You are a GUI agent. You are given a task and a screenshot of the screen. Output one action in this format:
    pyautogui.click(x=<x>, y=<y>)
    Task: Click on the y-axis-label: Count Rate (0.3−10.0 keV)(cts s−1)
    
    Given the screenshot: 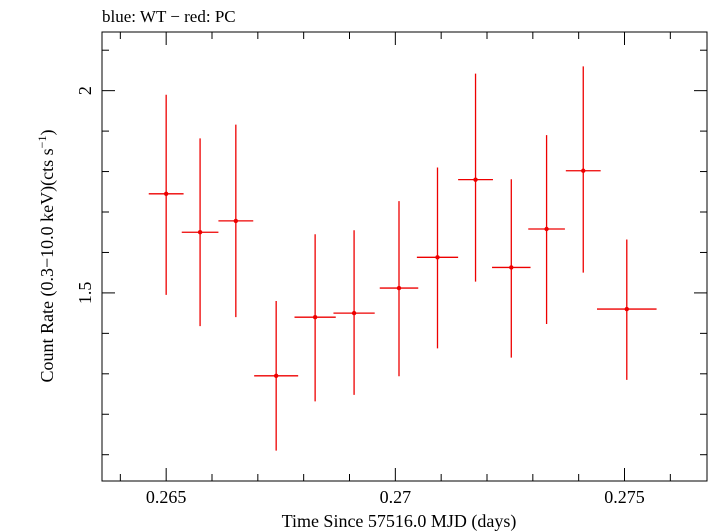 What is the action you would take?
    pyautogui.click(x=46, y=256)
    